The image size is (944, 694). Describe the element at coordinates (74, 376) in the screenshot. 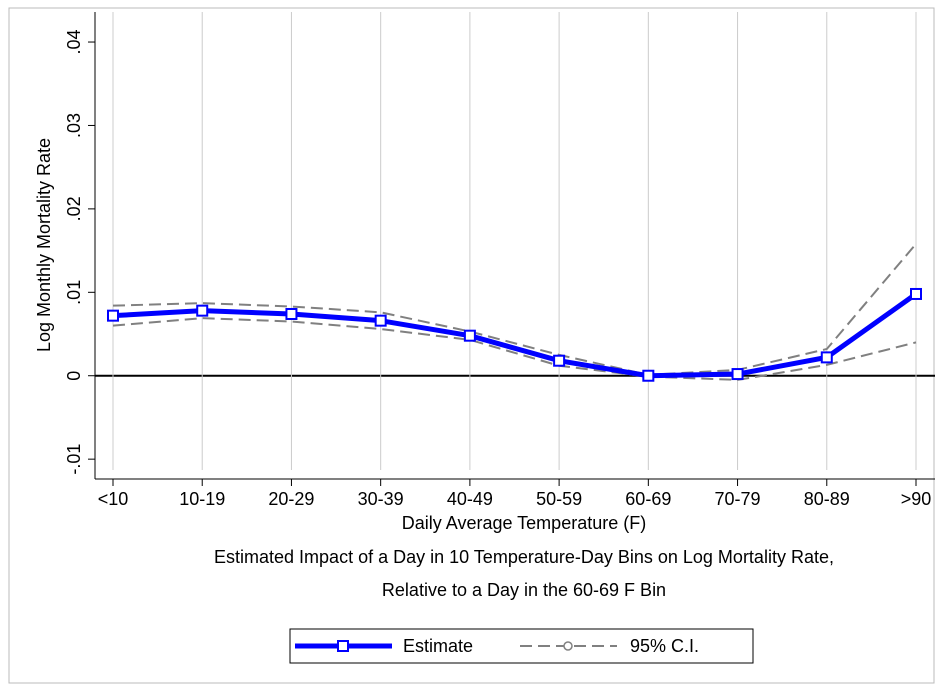

I see `y-tick-label: 0` at that location.